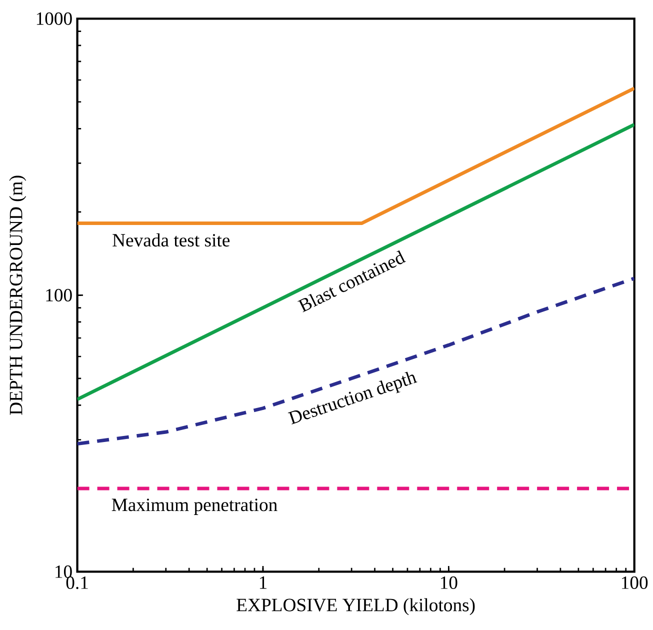  I want to click on x-axis-title: EXPLOSIVE YIELD (kilotons), so click(355, 606).